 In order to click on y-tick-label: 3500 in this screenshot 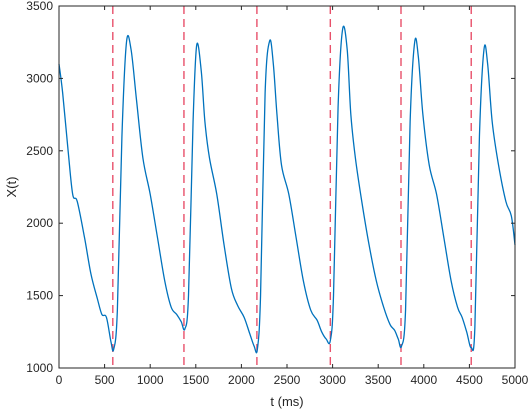, I will do `click(39, 6)`.